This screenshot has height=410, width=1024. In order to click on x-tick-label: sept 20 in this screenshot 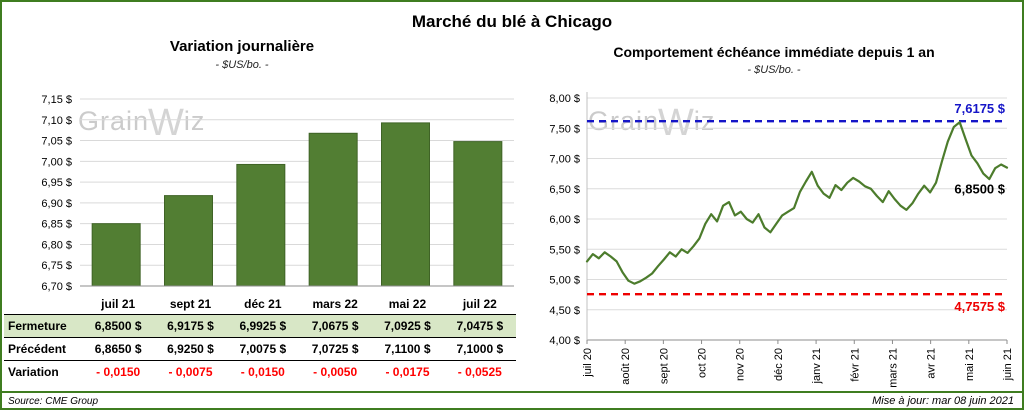, I will do `click(664, 366)`.